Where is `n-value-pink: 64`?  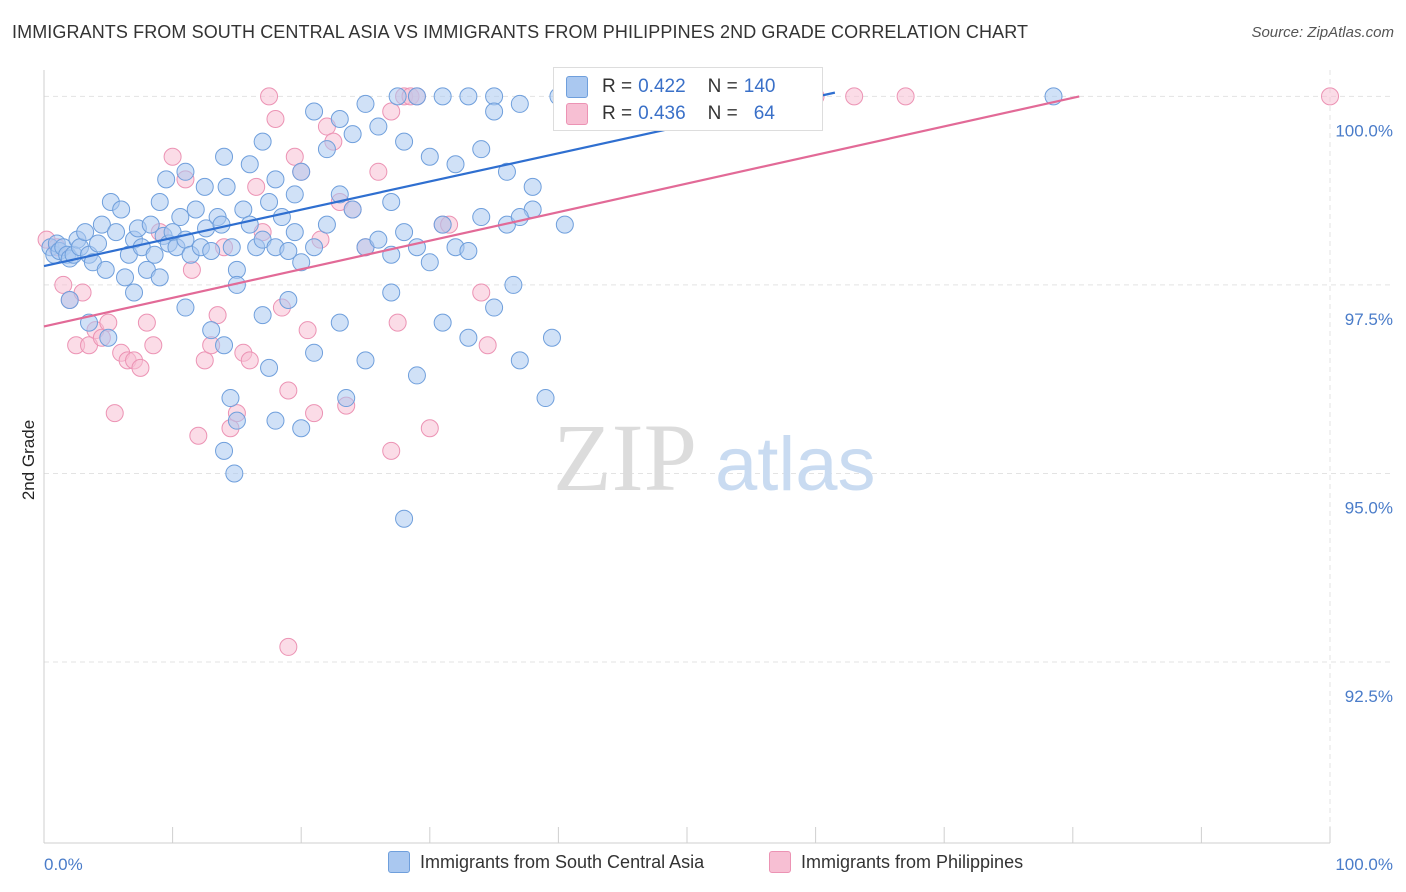
n-value-pink: 64 is located at coordinates (764, 113).